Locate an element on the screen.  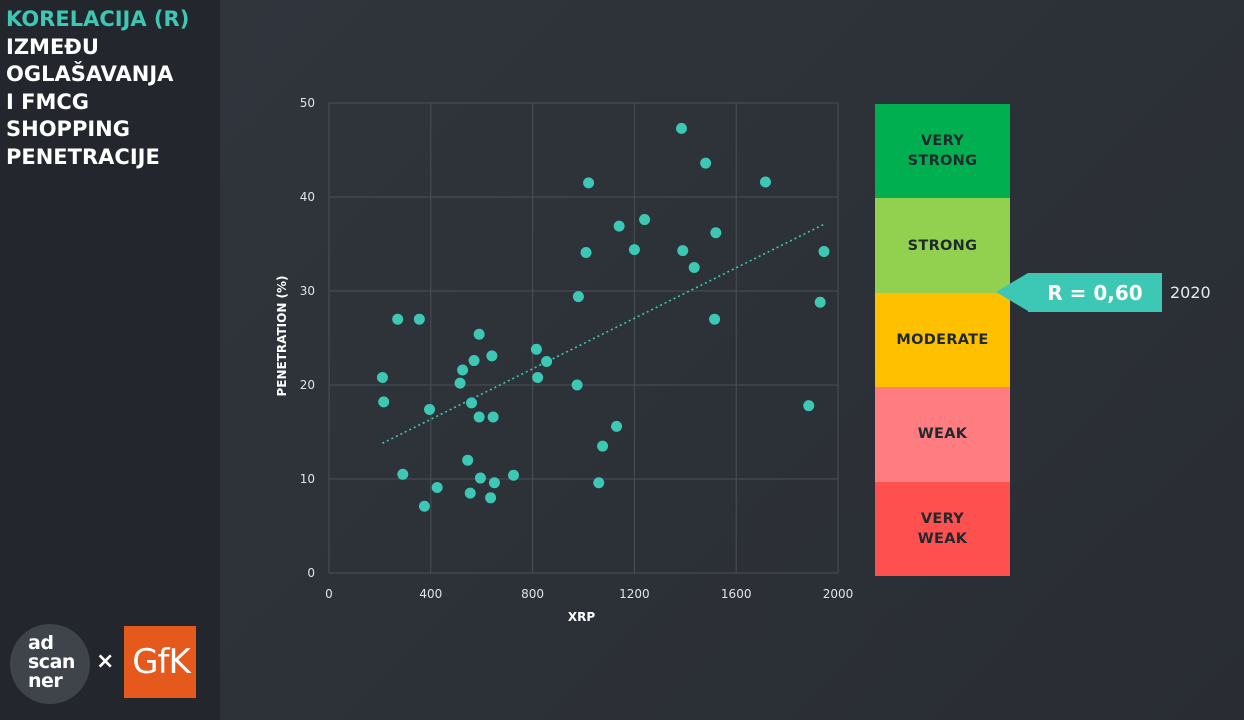
scale-band-strong: STRONG is located at coordinates (942, 245).